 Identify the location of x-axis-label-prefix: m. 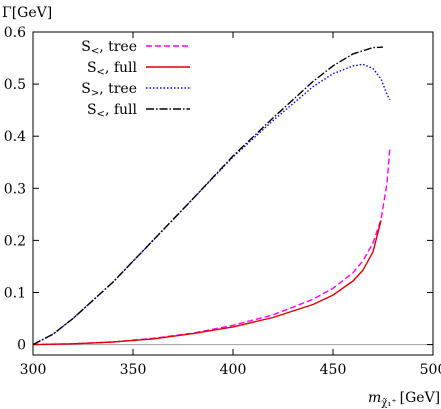
(374, 398).